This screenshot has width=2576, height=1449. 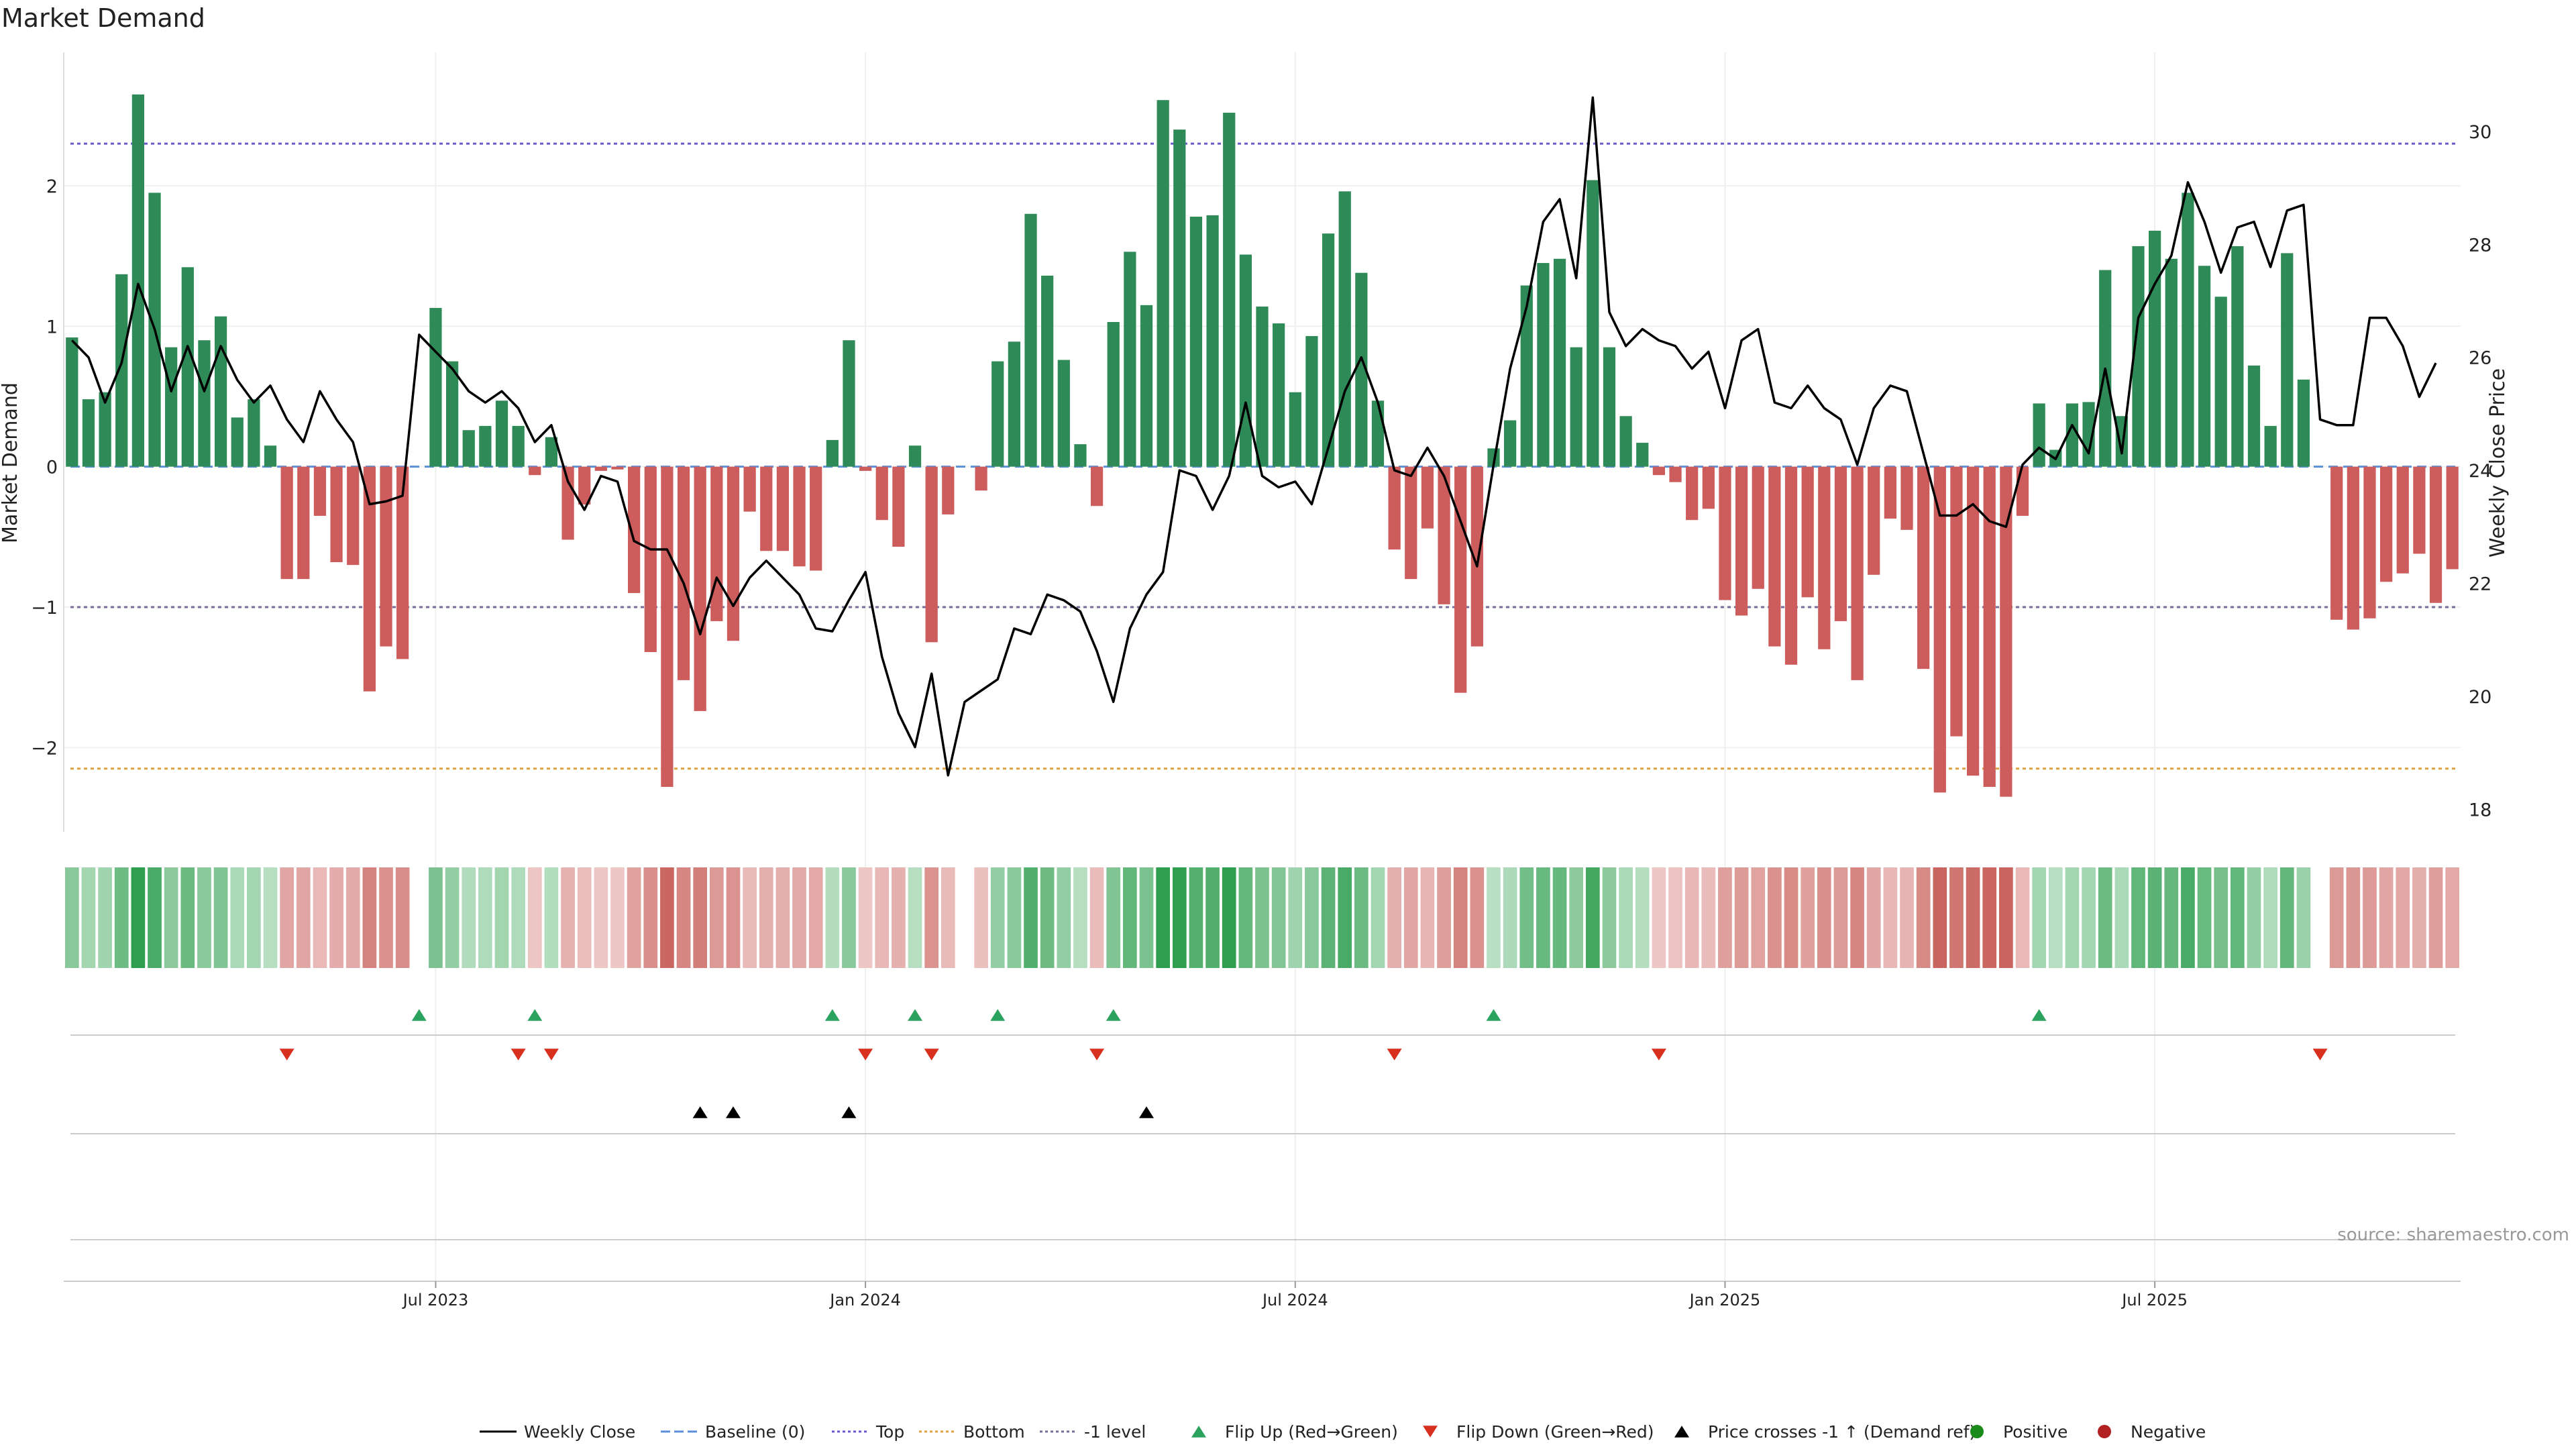 What do you see at coordinates (1430, 1432) in the screenshot?
I see `legend-swatch-flip-down` at bounding box center [1430, 1432].